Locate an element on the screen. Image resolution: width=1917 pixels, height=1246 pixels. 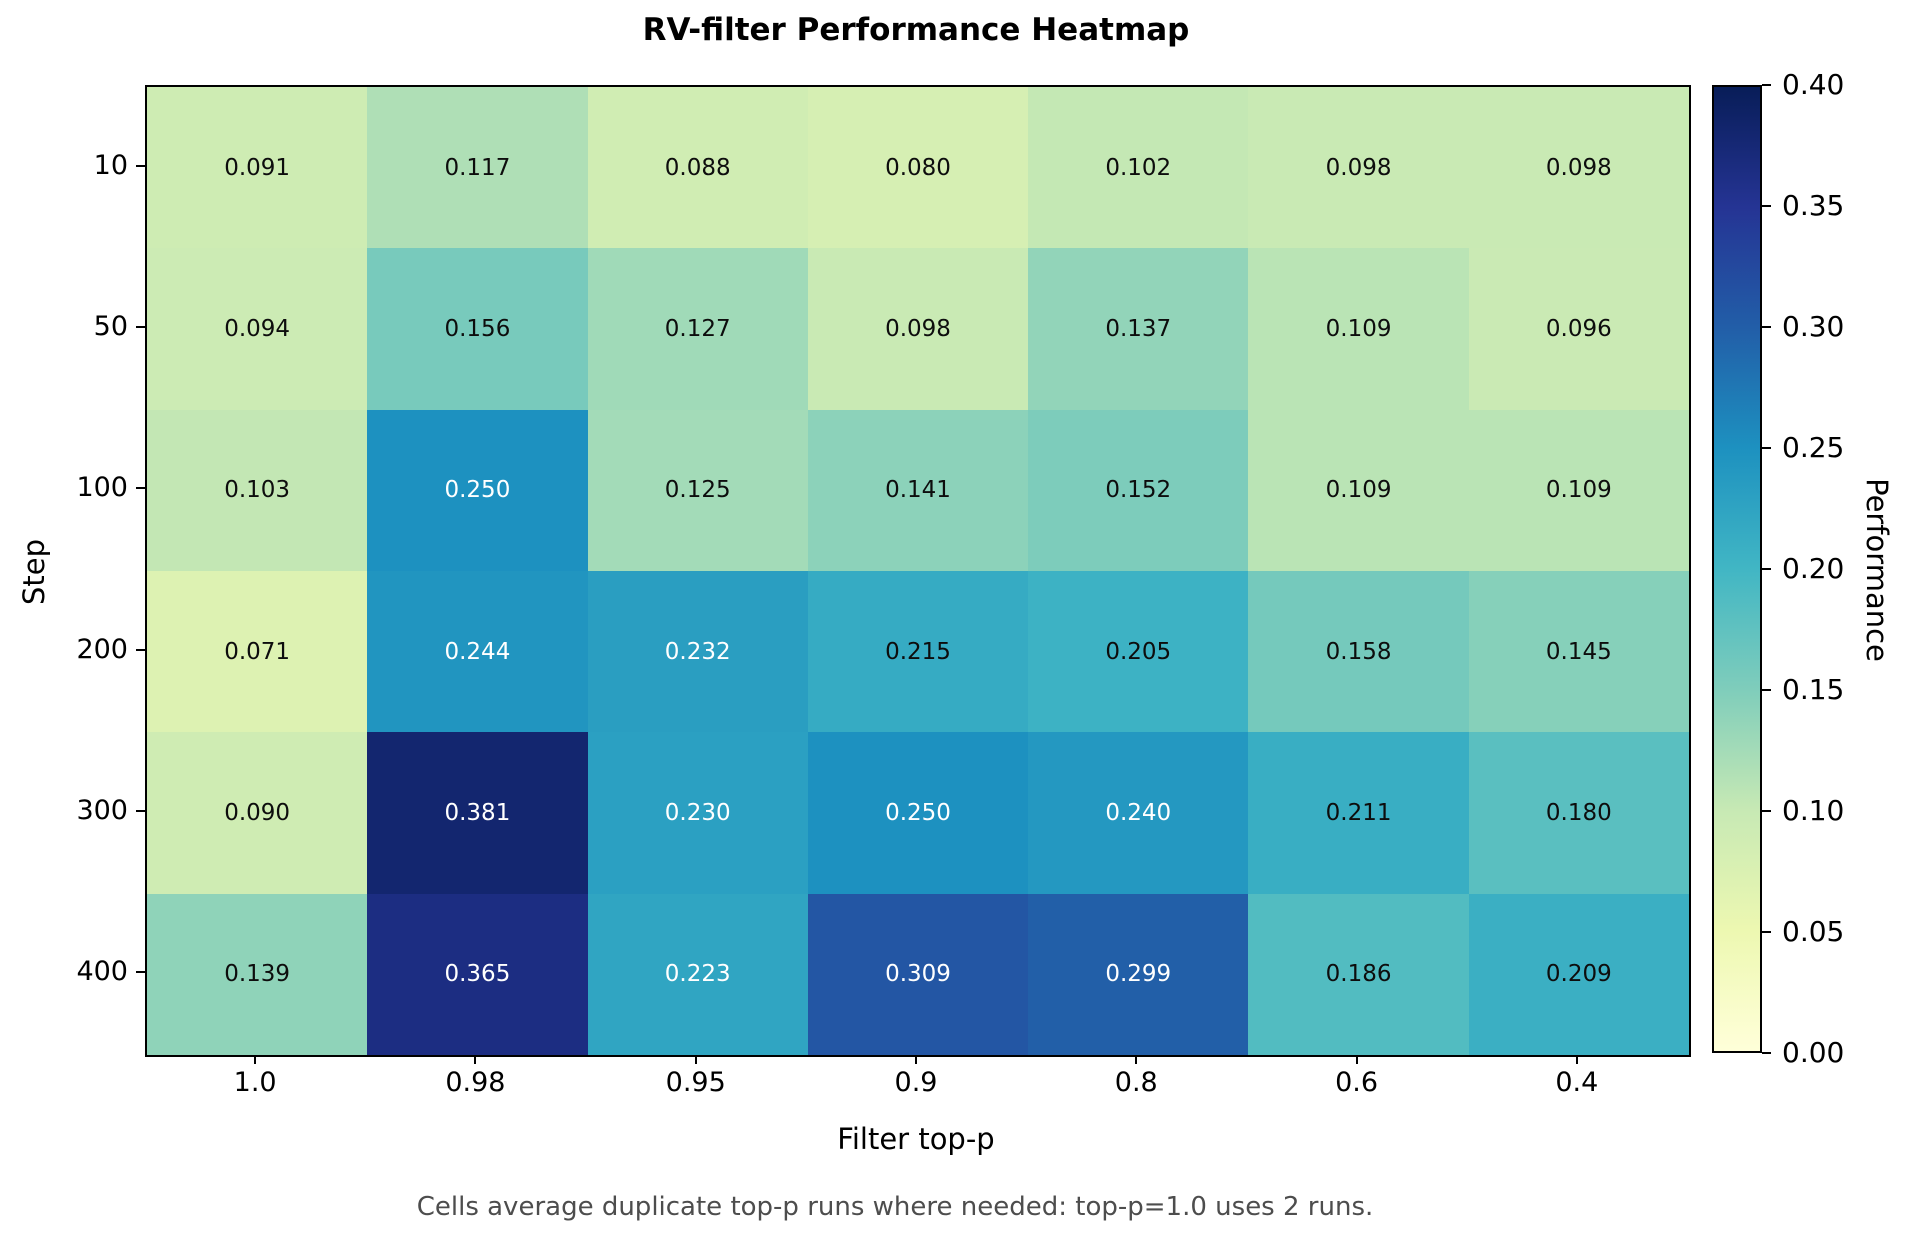
cell-value: 0.102 is located at coordinates (1138, 167).